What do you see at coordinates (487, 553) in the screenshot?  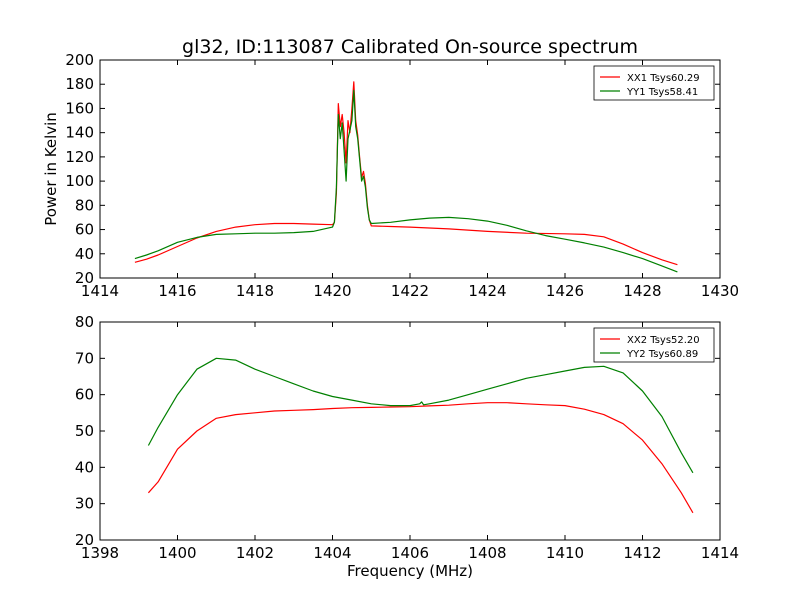 I see `x-tick-label: 1408` at bounding box center [487, 553].